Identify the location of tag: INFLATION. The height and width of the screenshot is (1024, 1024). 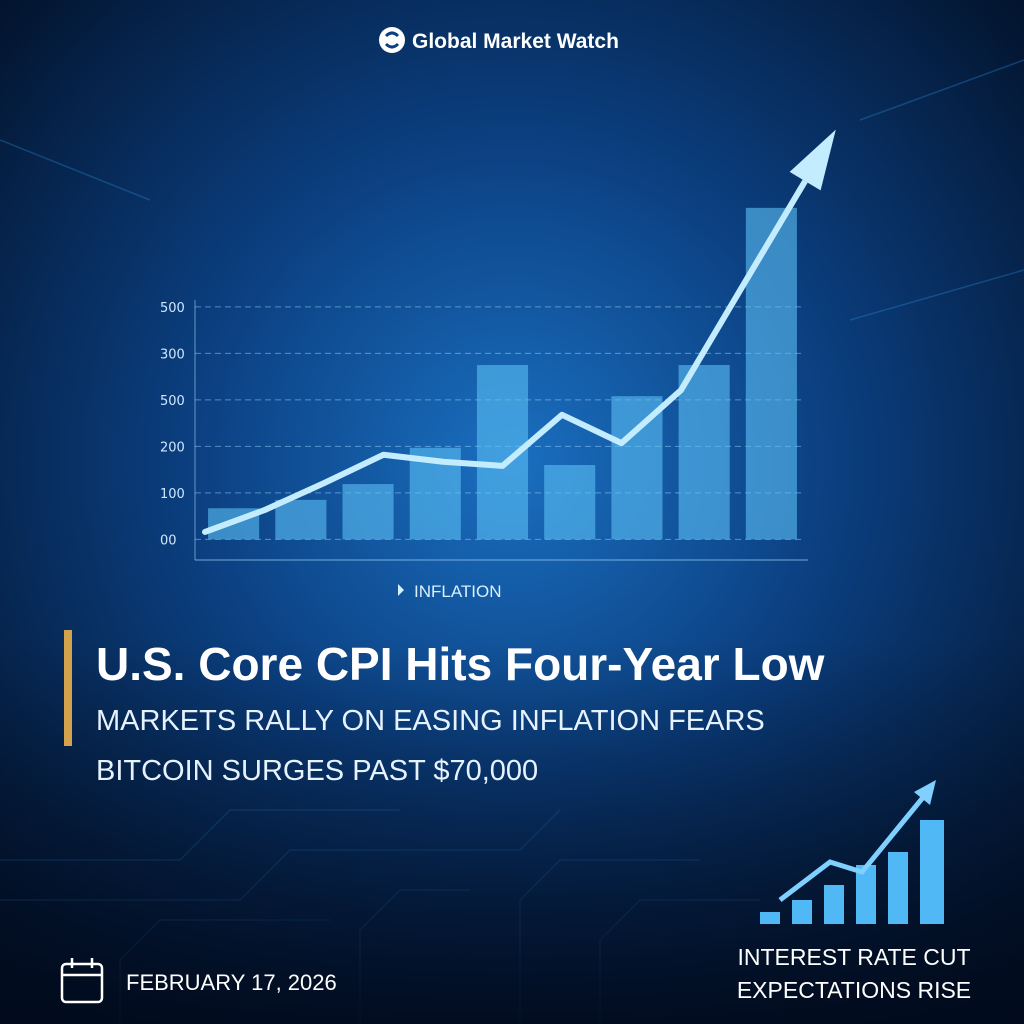
(458, 591).